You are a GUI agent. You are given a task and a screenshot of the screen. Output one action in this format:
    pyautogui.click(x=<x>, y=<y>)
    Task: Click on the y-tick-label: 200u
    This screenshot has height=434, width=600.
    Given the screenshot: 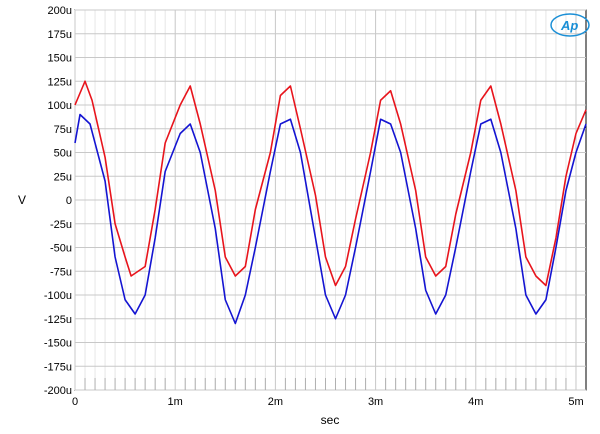 What is the action you would take?
    pyautogui.click(x=60, y=11)
    